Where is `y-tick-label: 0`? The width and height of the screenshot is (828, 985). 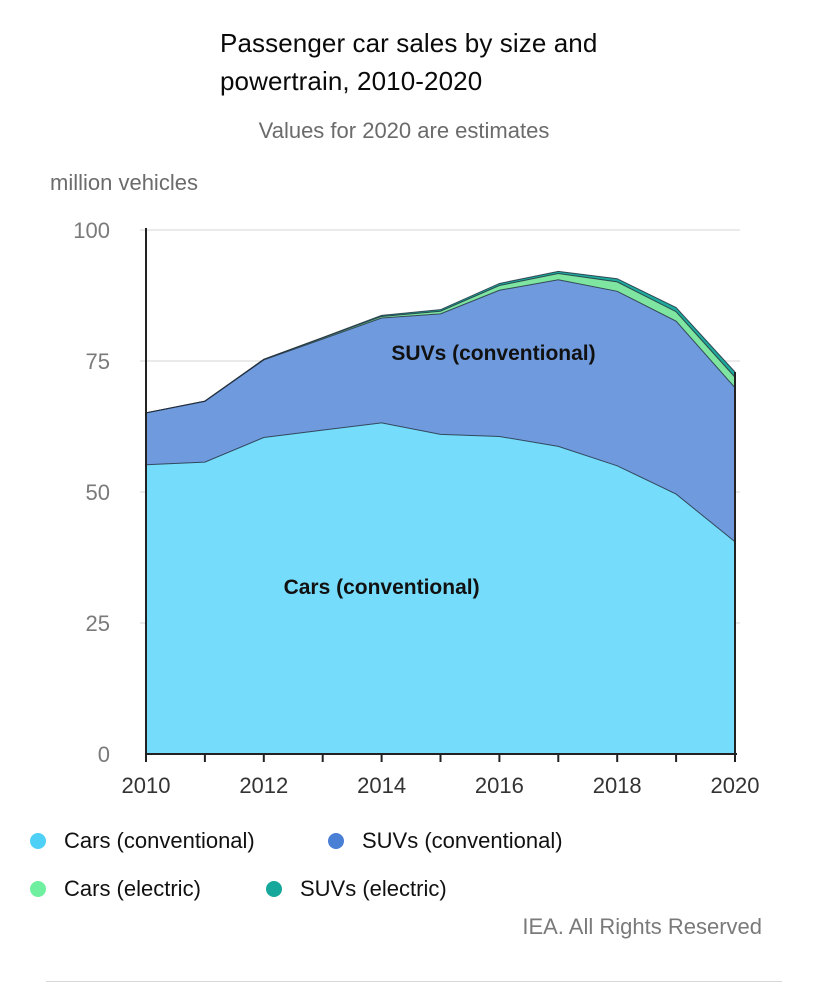 y-tick-label: 0 is located at coordinates (104, 754).